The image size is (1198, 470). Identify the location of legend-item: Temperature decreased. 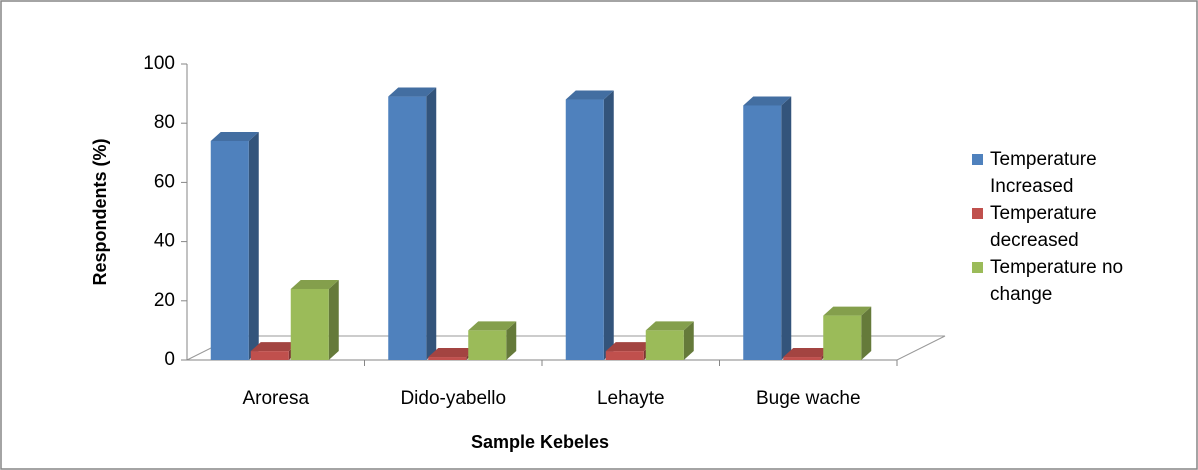
(1072, 227).